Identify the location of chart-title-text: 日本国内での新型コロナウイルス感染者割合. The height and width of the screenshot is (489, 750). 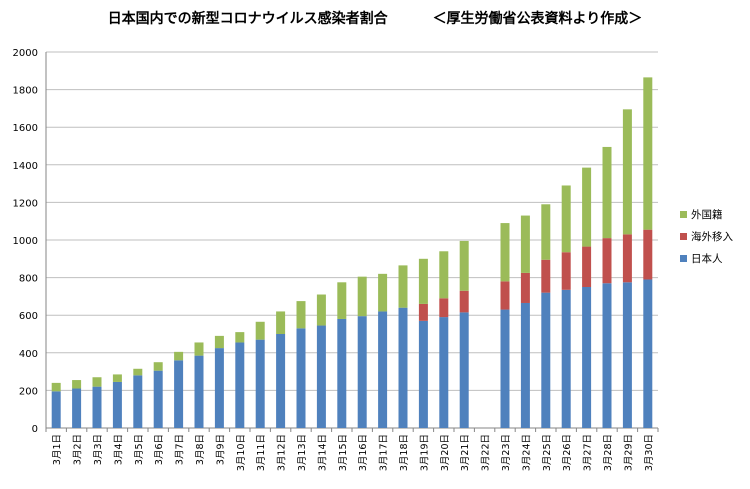
(247, 19).